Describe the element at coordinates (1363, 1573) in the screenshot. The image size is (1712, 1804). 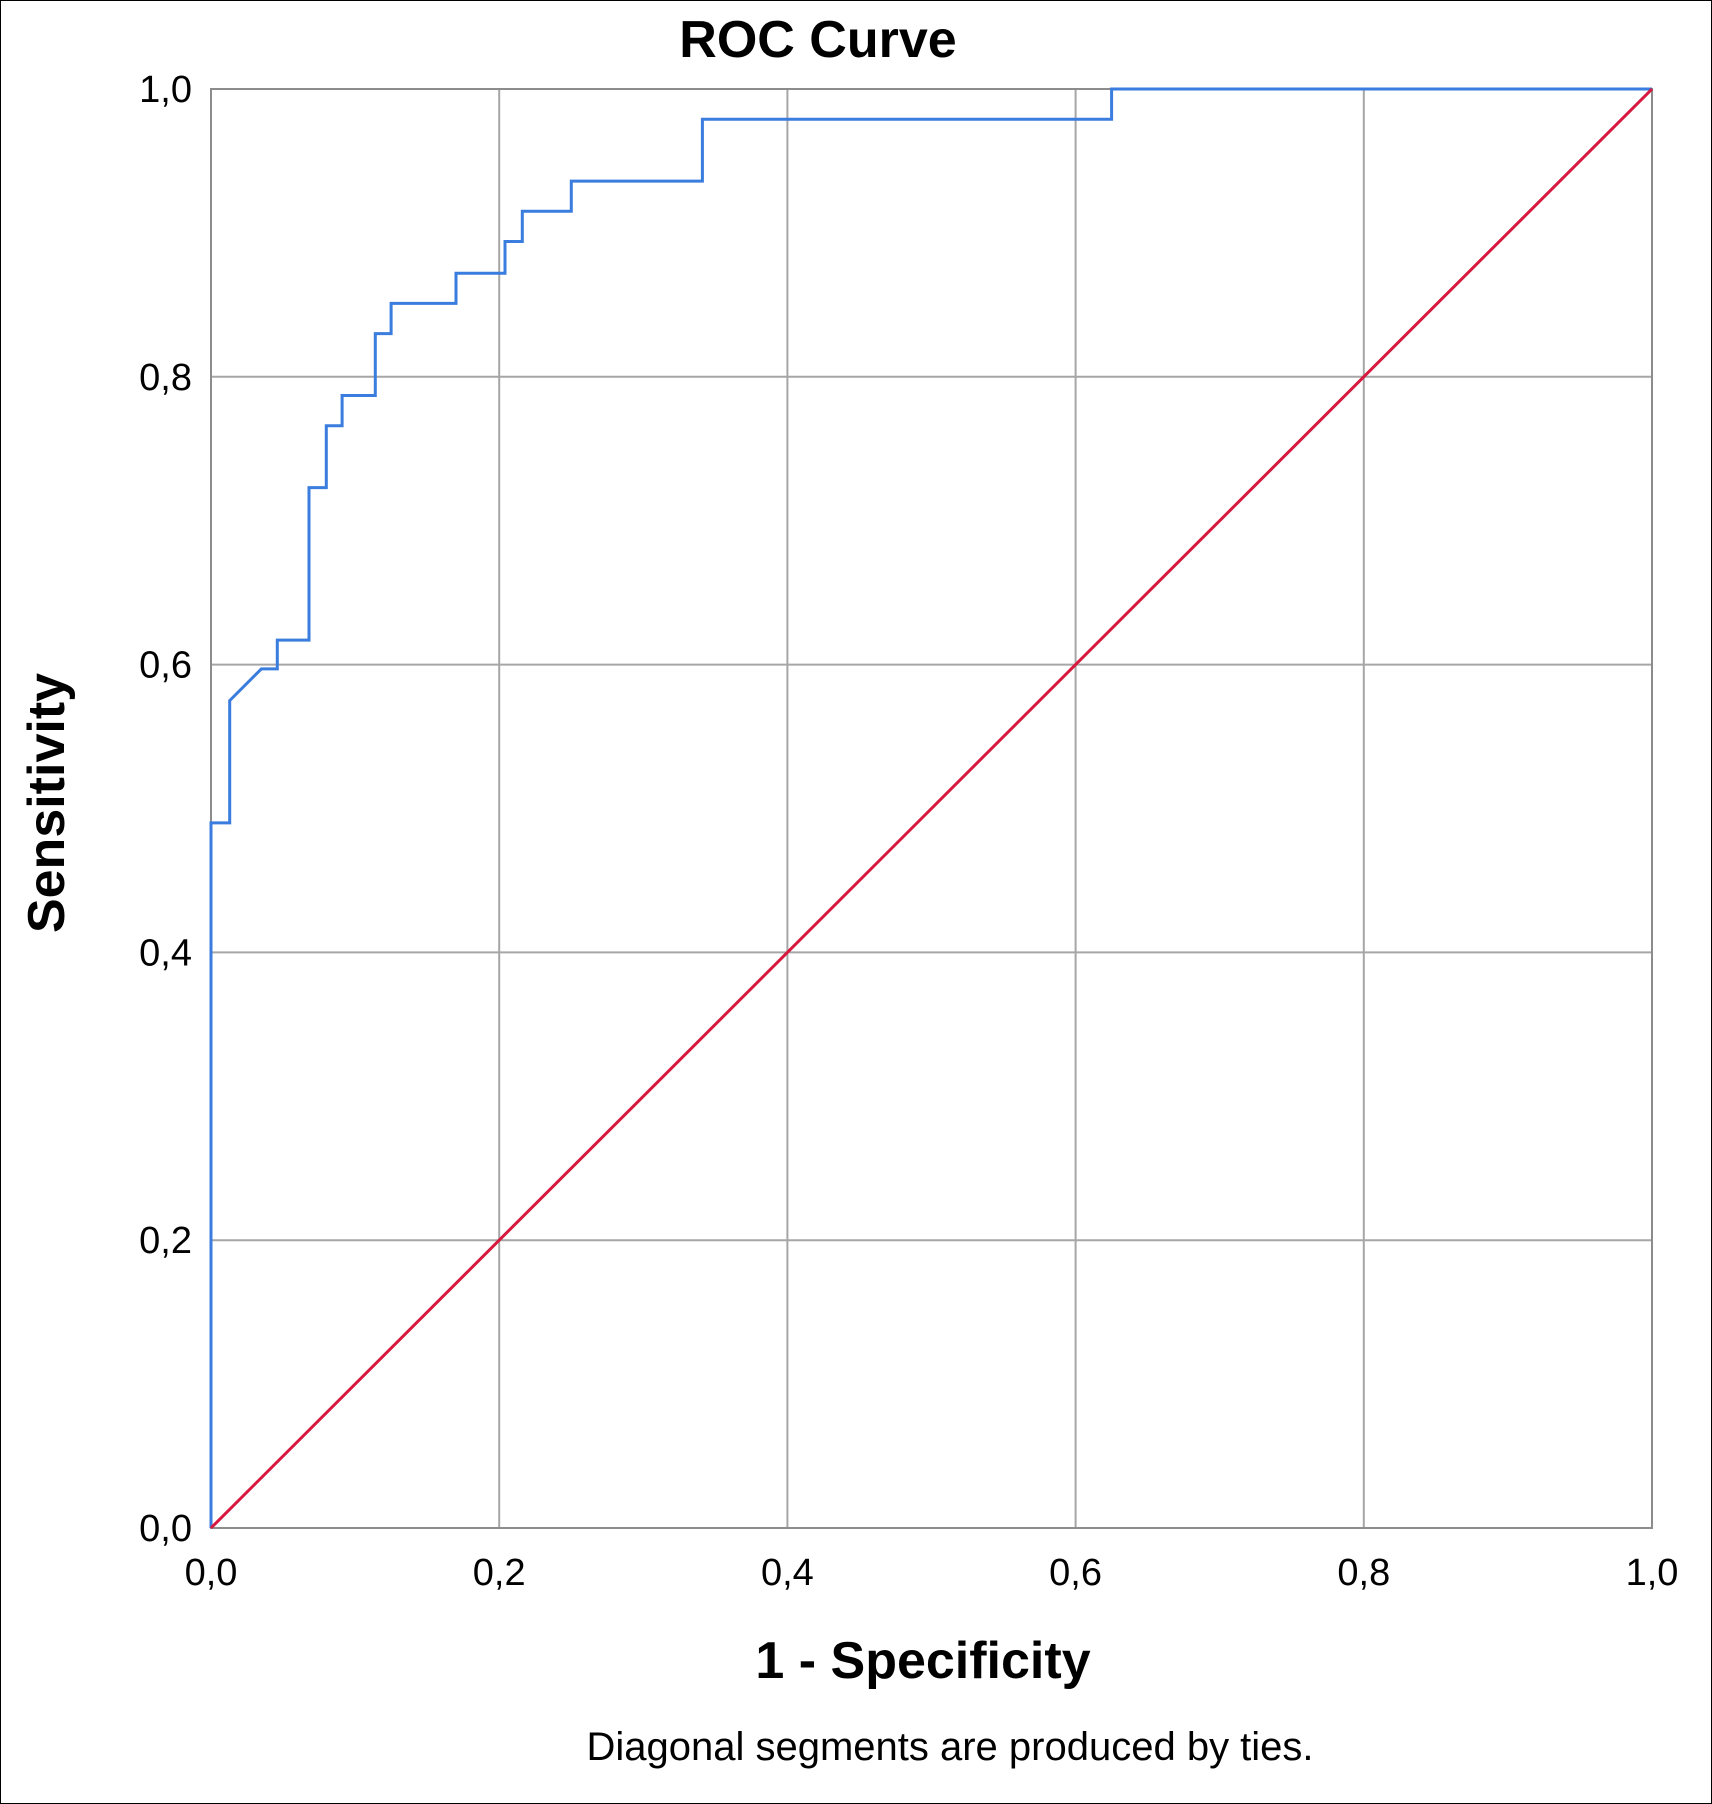
I see `x-tick-label: 0,8` at that location.